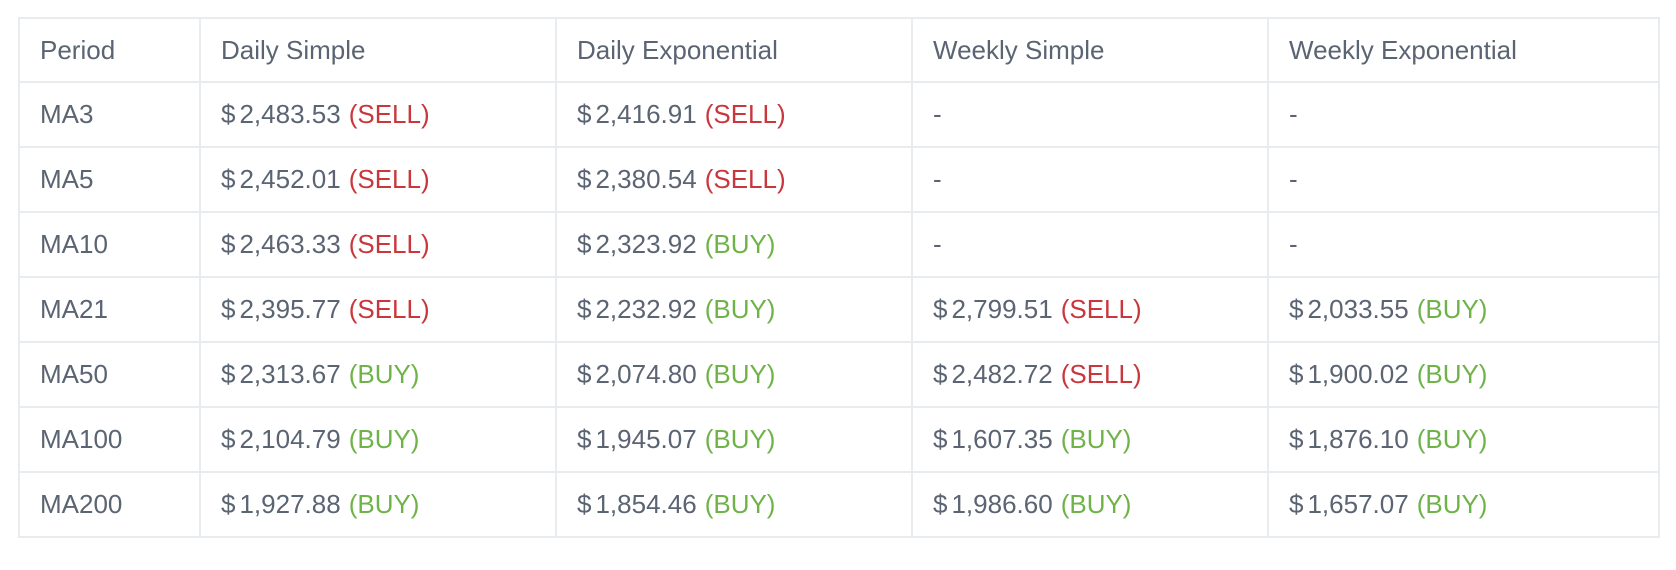  What do you see at coordinates (1002, 309) in the screenshot?
I see `price-value: 2,799.51` at bounding box center [1002, 309].